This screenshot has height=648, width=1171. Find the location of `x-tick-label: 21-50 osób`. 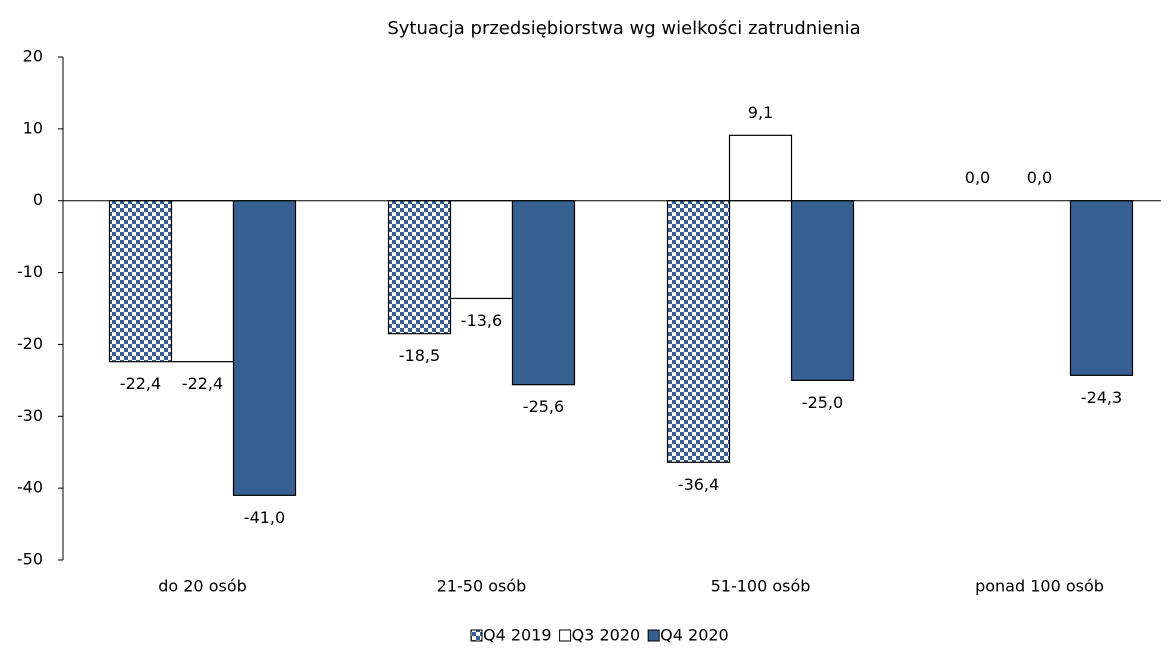

x-tick-label: 21-50 osób is located at coordinates (482, 586).